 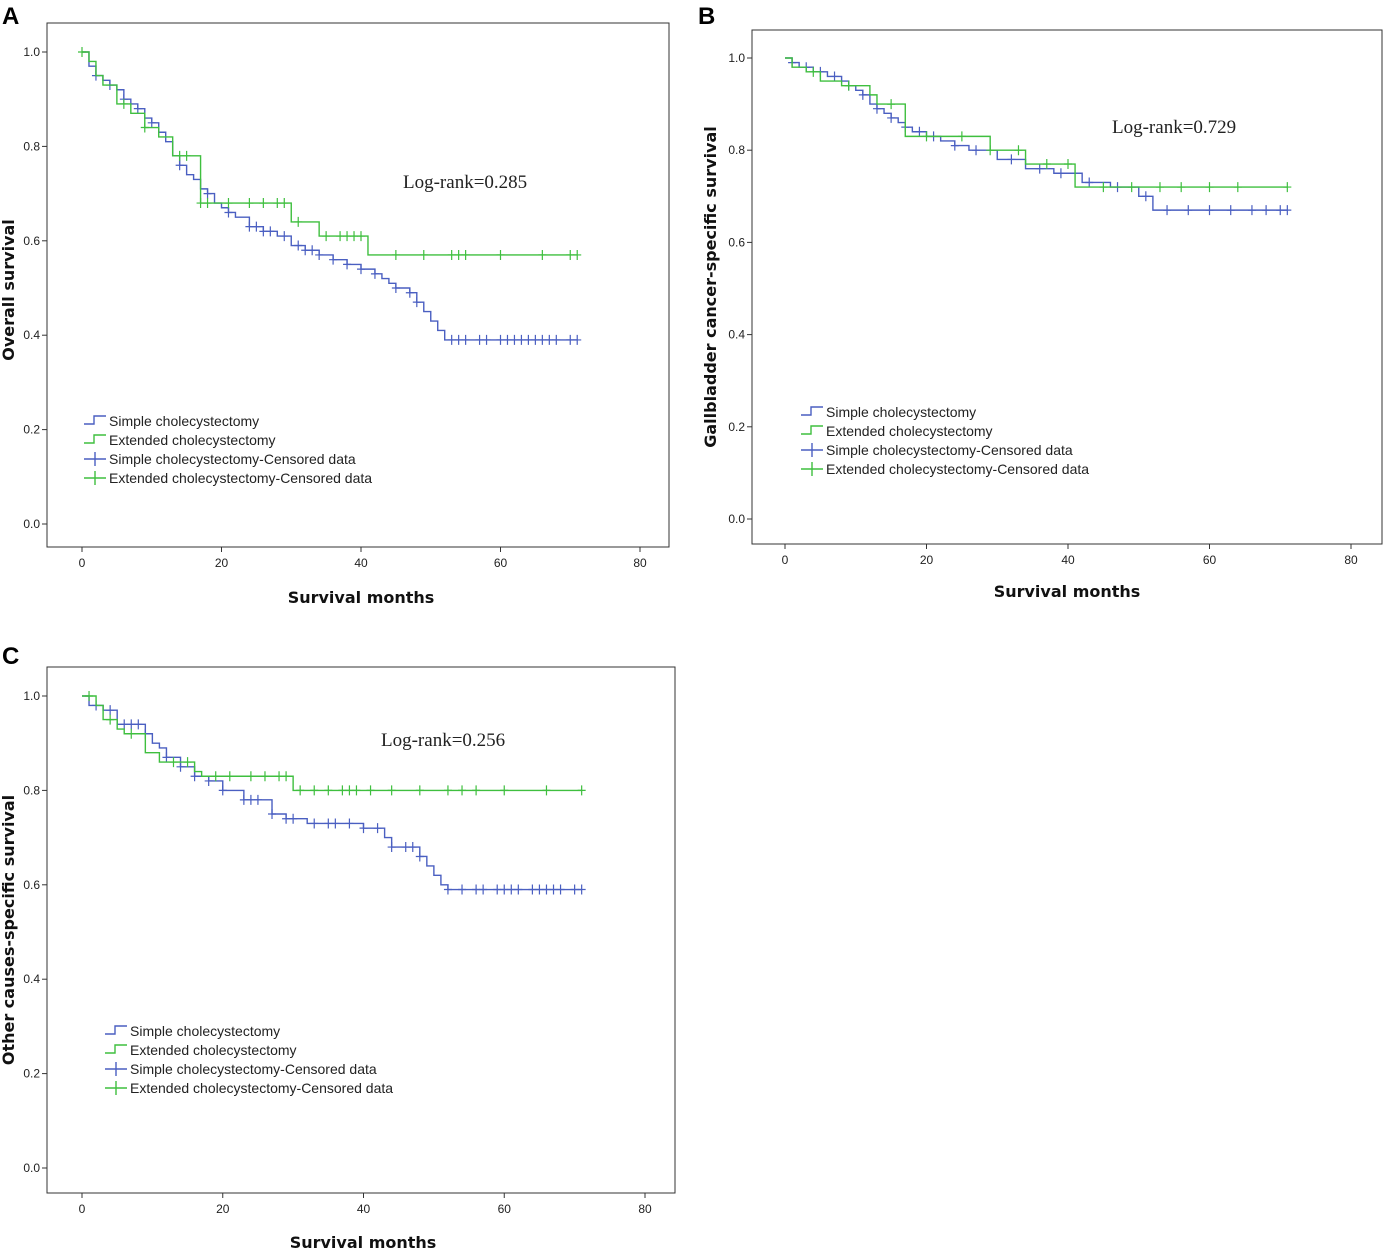 What do you see at coordinates (10, 656) in the screenshot?
I see `panel-label: C` at bounding box center [10, 656].